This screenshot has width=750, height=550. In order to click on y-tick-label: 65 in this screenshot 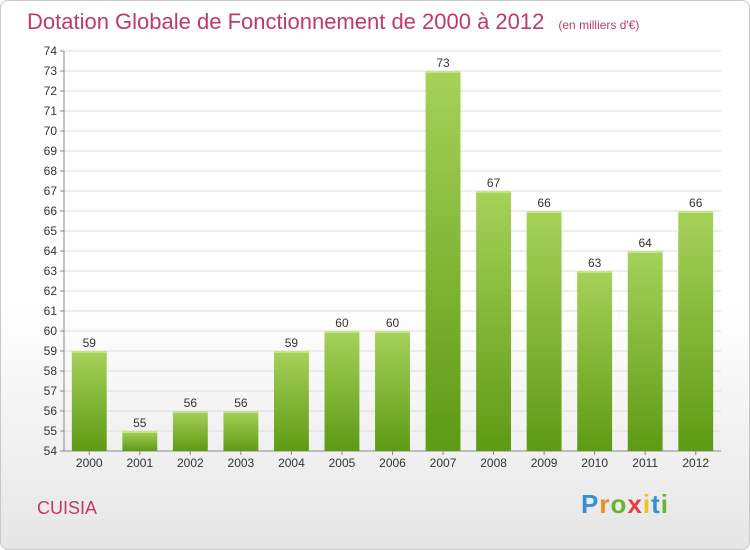, I will do `click(51, 231)`.